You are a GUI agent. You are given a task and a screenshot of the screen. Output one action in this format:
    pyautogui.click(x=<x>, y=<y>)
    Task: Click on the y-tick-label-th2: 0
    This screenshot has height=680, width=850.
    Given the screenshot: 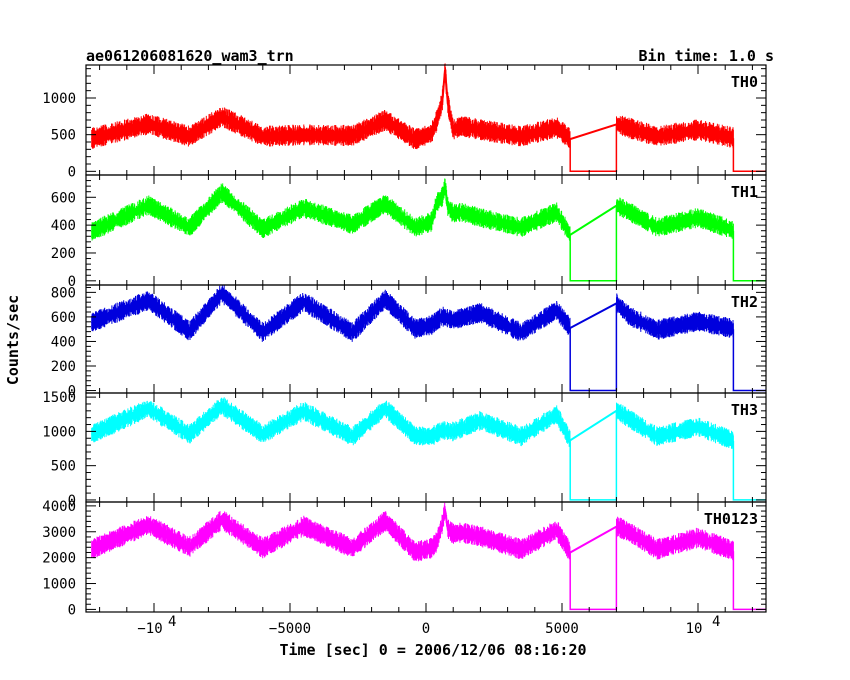 What is the action you would take?
    pyautogui.click(x=72, y=392)
    